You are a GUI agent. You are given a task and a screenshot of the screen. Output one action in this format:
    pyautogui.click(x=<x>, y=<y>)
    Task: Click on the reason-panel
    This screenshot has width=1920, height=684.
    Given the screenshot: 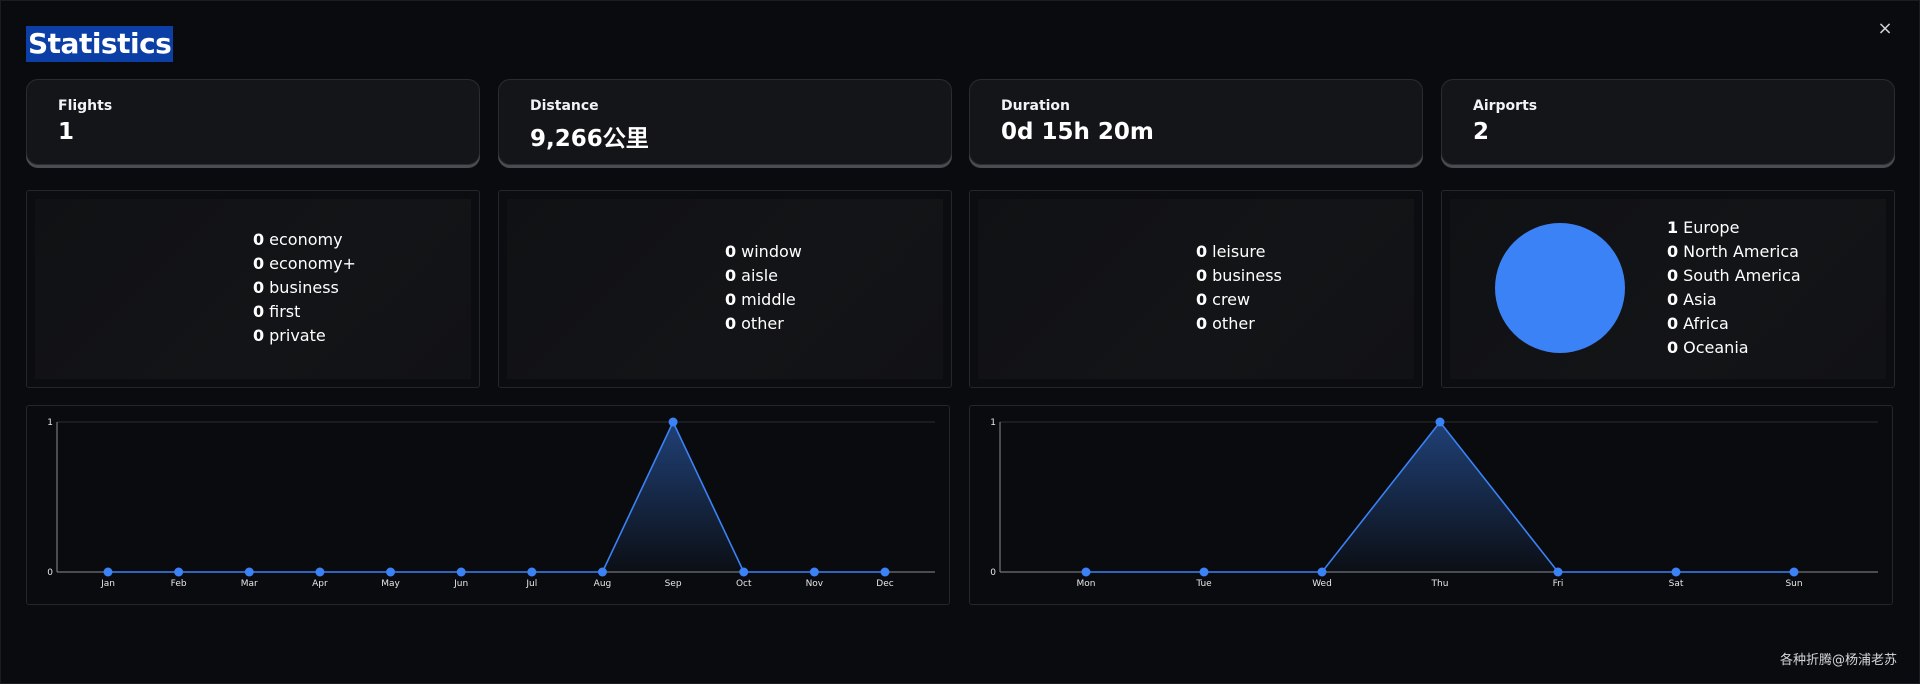 What is the action you would take?
    pyautogui.click(x=1196, y=289)
    